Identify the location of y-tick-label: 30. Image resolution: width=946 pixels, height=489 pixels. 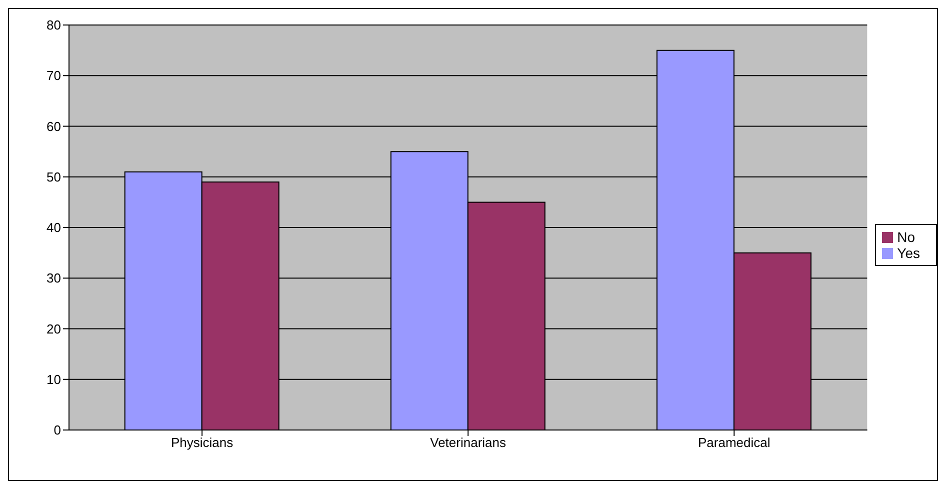
(53, 278).